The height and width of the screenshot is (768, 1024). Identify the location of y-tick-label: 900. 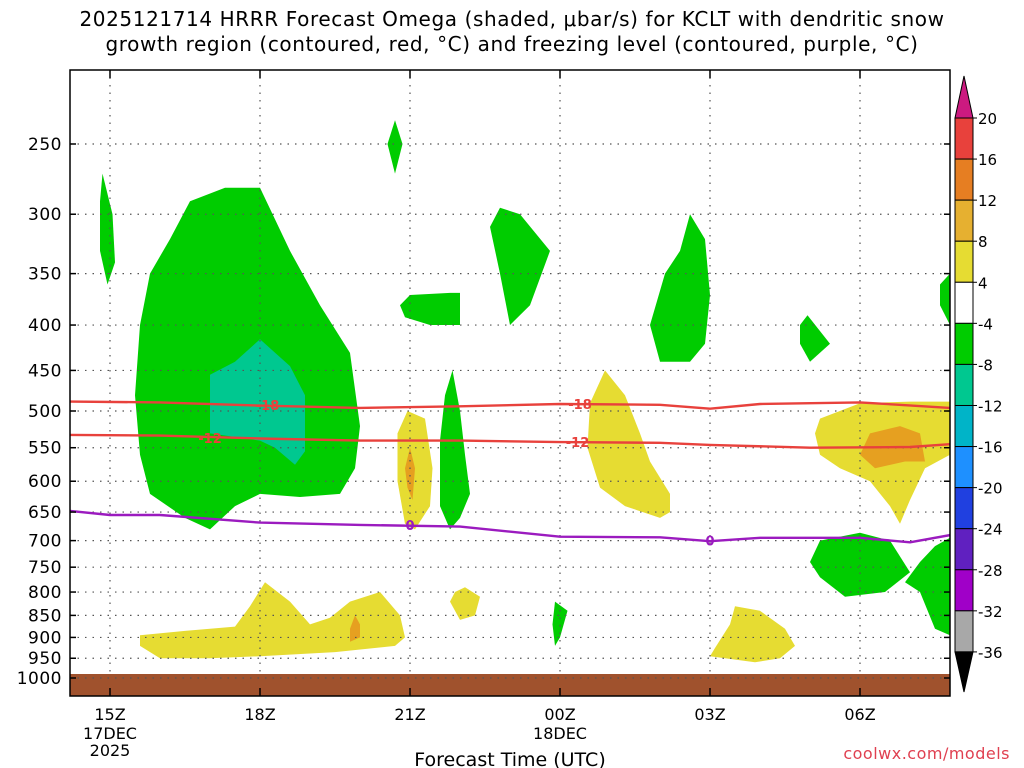
(45, 638).